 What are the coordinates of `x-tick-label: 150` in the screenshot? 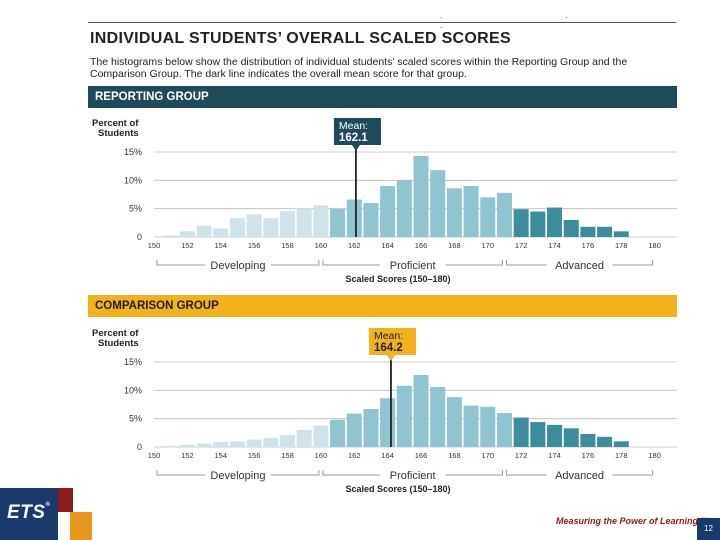 It's located at (154, 455).